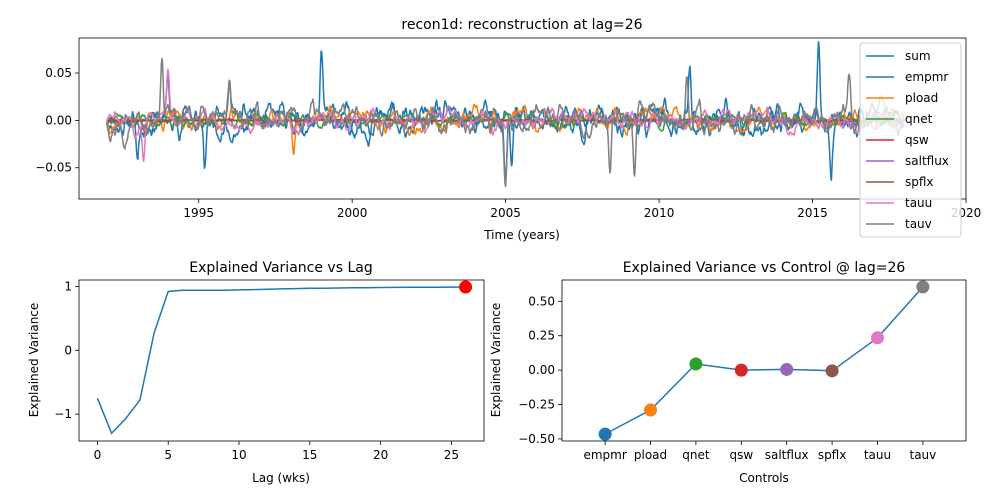 This screenshot has height=500, width=1000. What do you see at coordinates (877, 338) in the screenshot?
I see `control-point-tauu` at bounding box center [877, 338].